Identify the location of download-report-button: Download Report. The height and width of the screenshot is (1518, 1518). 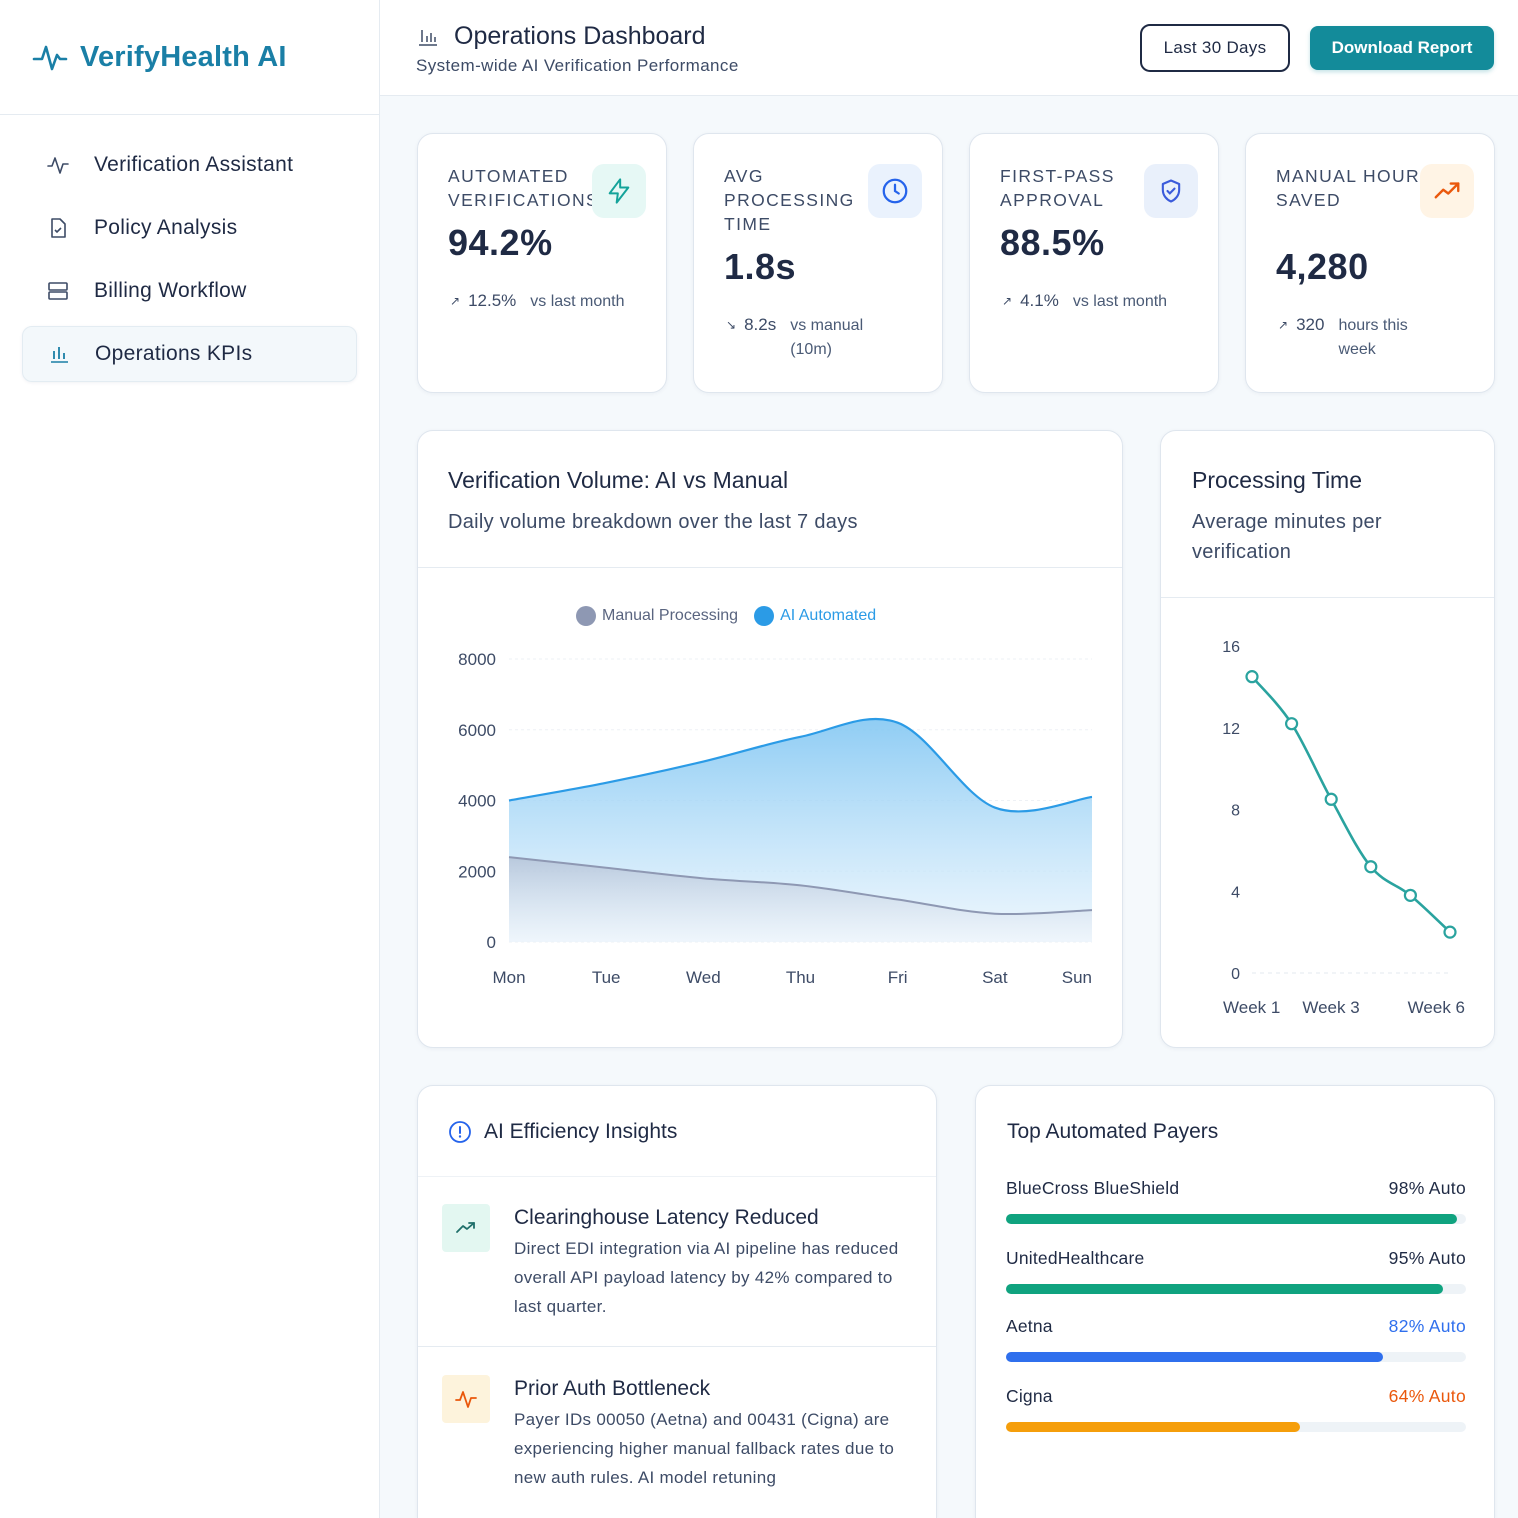
(1402, 48).